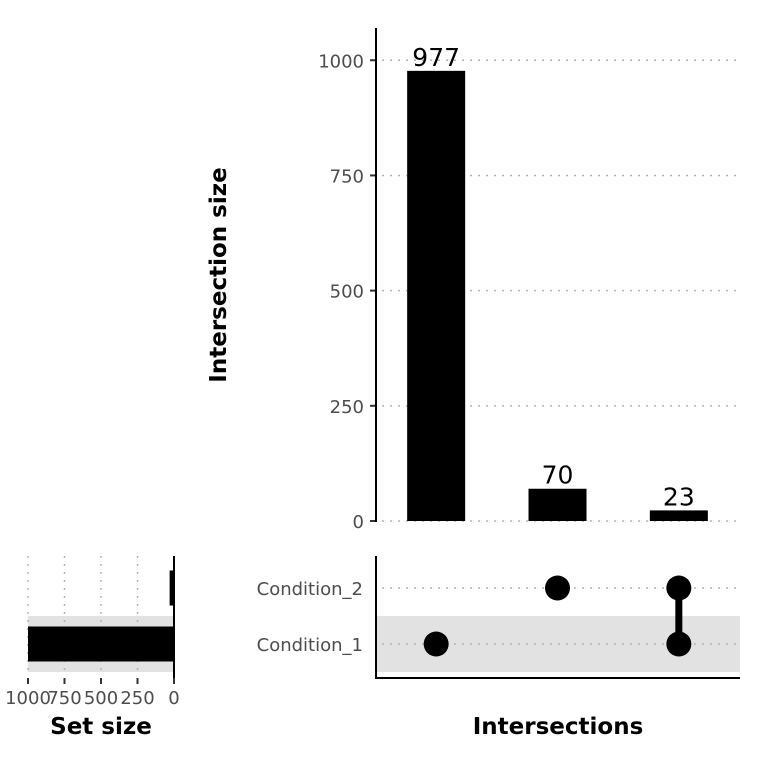 The height and width of the screenshot is (768, 768). What do you see at coordinates (64, 698) in the screenshot?
I see `set-size-x-tick-label: 750` at bounding box center [64, 698].